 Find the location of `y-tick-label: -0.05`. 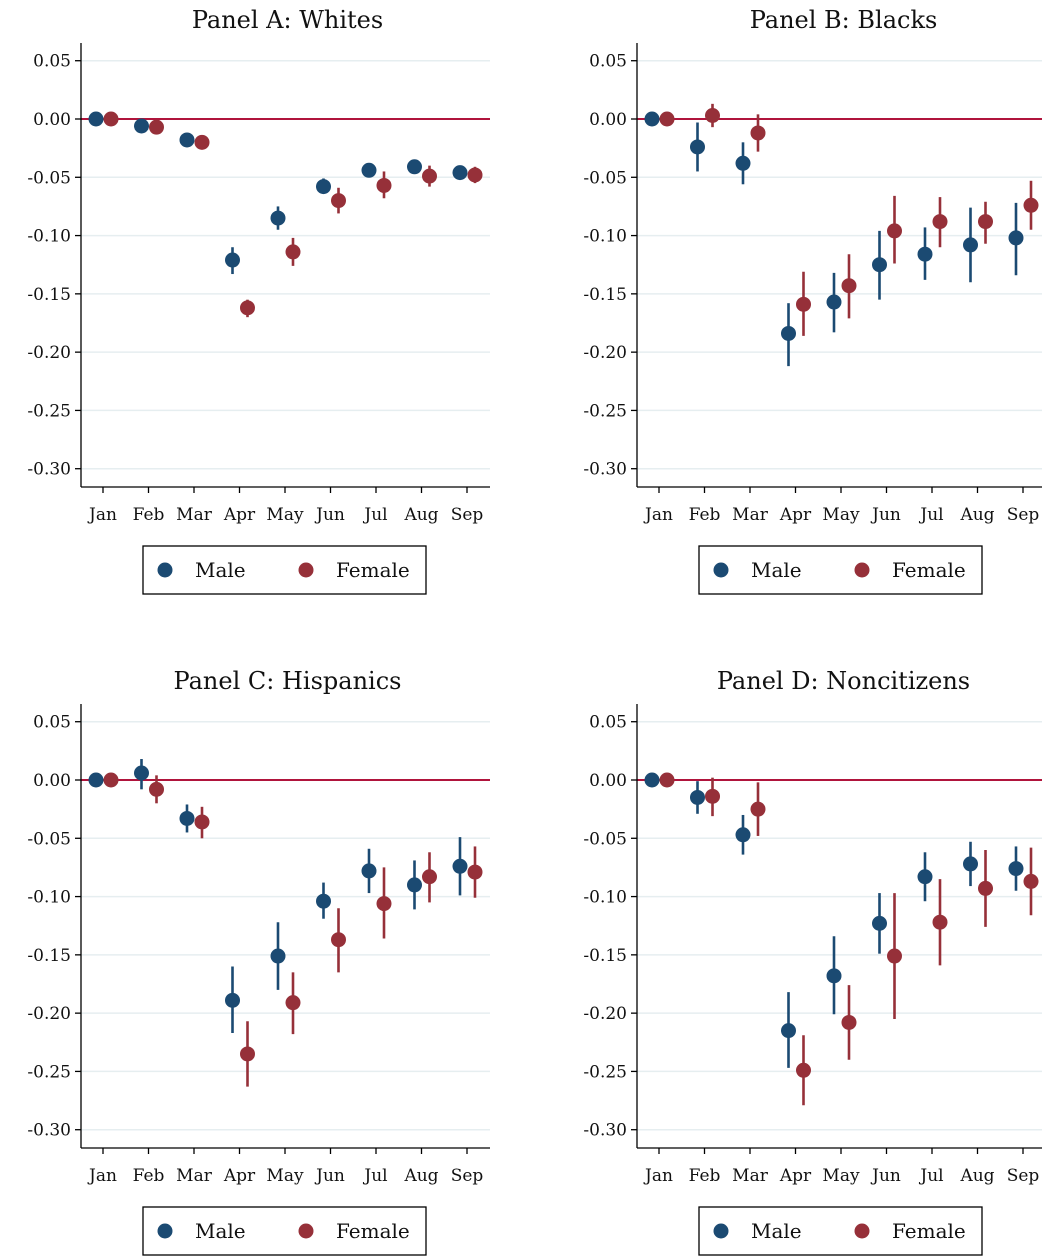

y-tick-label: -0.05 is located at coordinates (49, 178).